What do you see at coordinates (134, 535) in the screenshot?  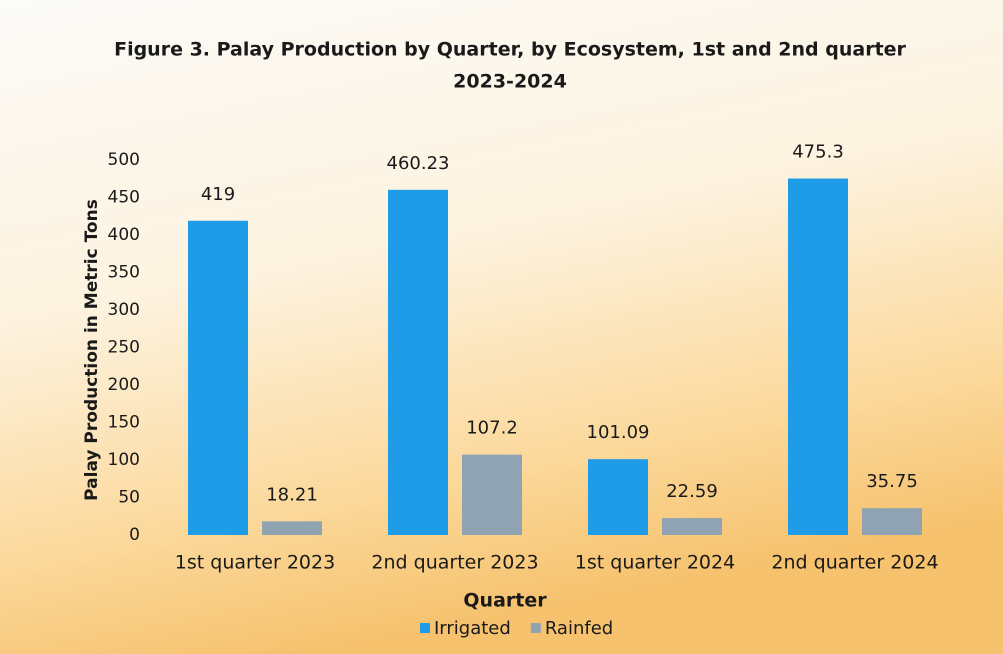 I see `y-tick-label: 0` at bounding box center [134, 535].